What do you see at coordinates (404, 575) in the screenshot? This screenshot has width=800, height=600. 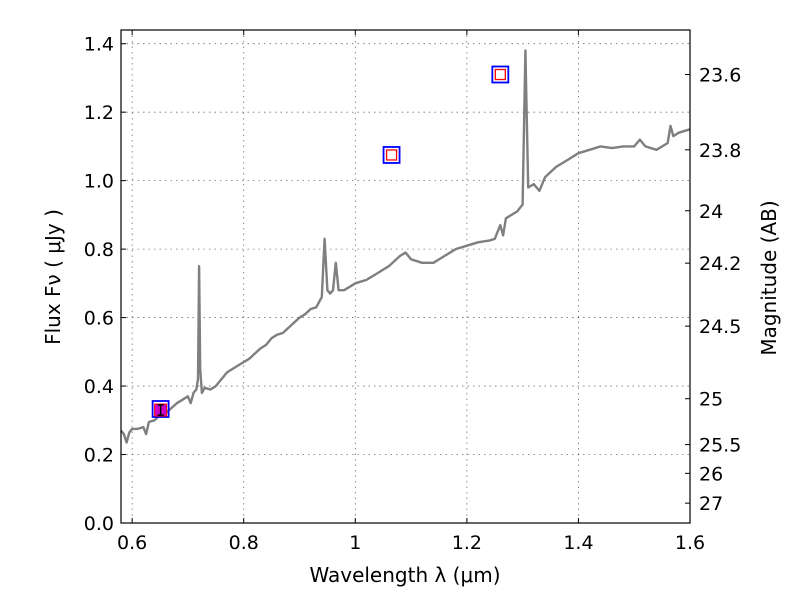 I see `x-axis-label: Wavelength λ (μm)` at bounding box center [404, 575].